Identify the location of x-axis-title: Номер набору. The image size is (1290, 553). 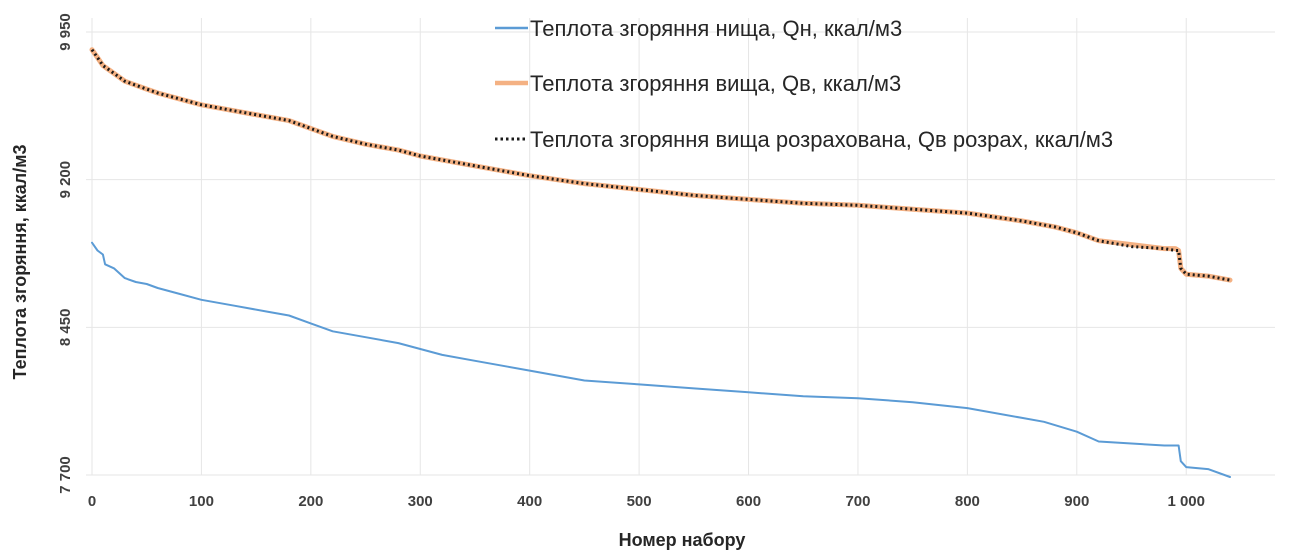
(682, 540).